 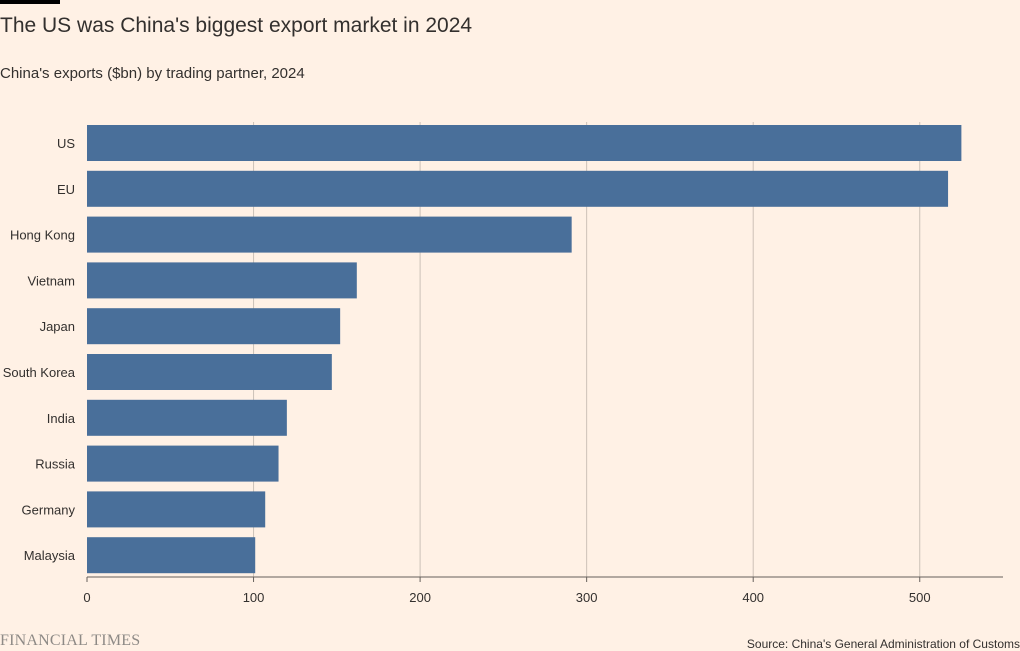 What do you see at coordinates (55, 464) in the screenshot?
I see `category-label: Russia` at bounding box center [55, 464].